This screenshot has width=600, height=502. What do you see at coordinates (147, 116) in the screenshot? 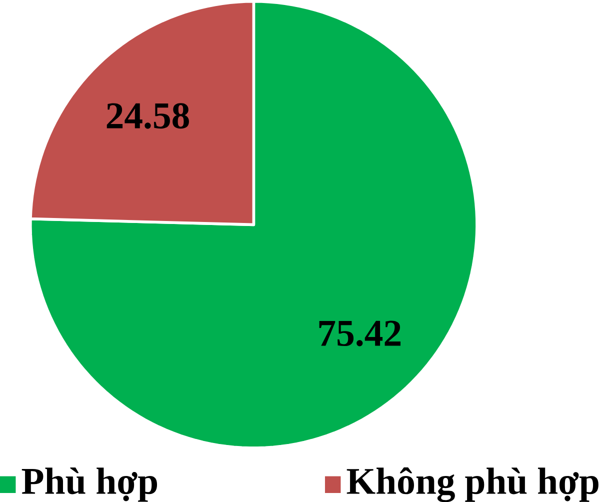
I see `data-label: 24.58` at bounding box center [147, 116].